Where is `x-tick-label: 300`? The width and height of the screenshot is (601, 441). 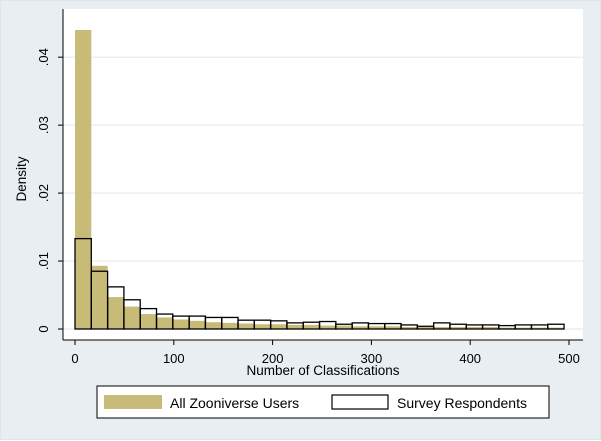
x-tick-label: 300 is located at coordinates (372, 358).